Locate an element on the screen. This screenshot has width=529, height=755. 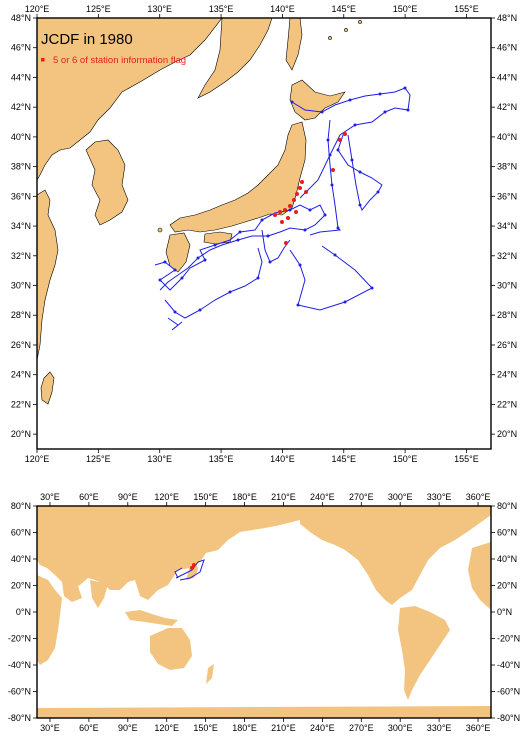
lon-tick-label: 330°E is located at coordinates (439, 728).